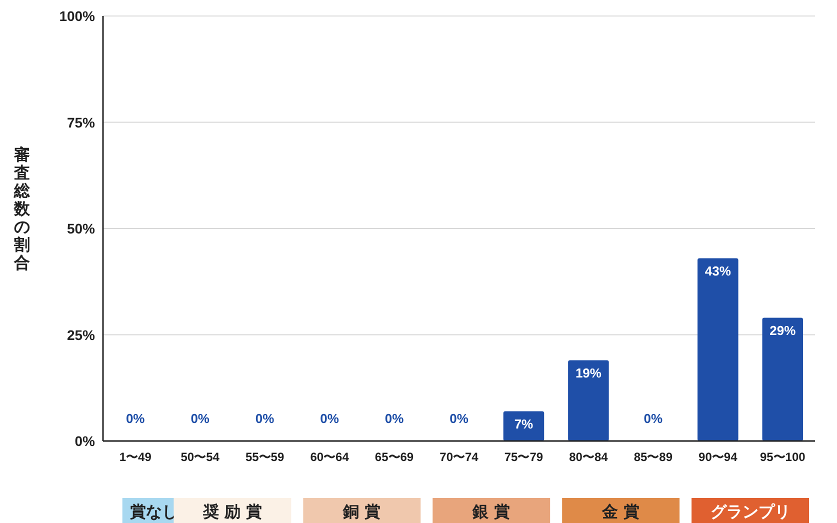  What do you see at coordinates (22, 208) in the screenshot?
I see `y-axis-title: 審査総数の割合` at bounding box center [22, 208].